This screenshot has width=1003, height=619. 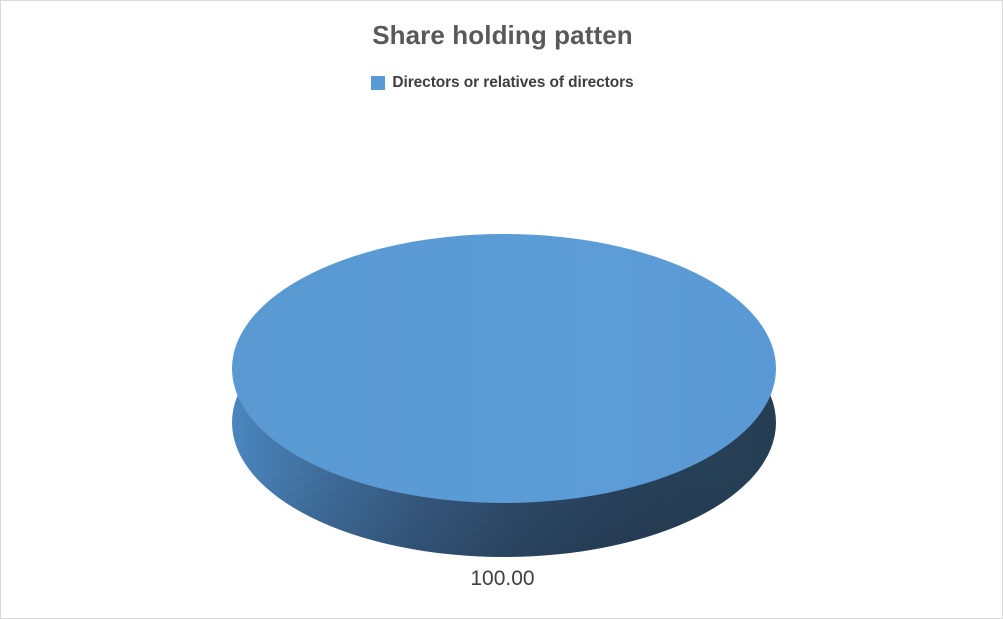 I want to click on legend-item-label: Directors or relatives of directors, so click(x=513, y=82).